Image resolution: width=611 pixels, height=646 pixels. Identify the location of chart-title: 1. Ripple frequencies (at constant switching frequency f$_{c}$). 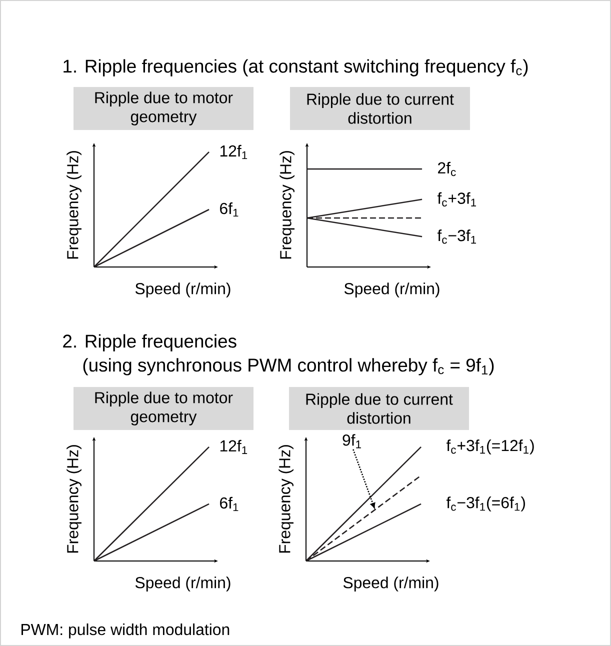
(296, 67).